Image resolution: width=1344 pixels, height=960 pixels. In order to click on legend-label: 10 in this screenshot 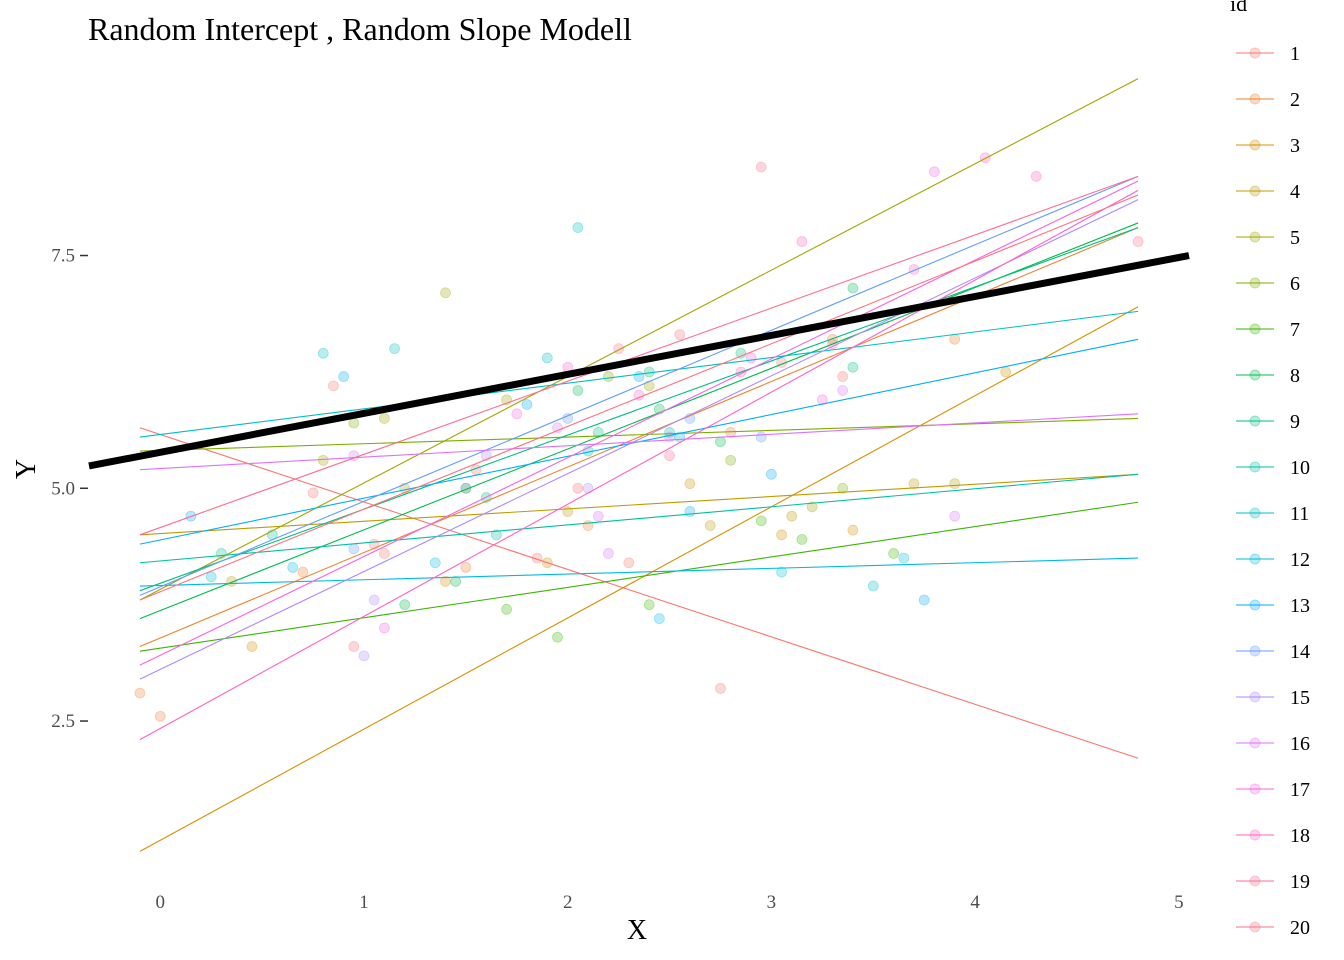, I will do `click(1300, 468)`.